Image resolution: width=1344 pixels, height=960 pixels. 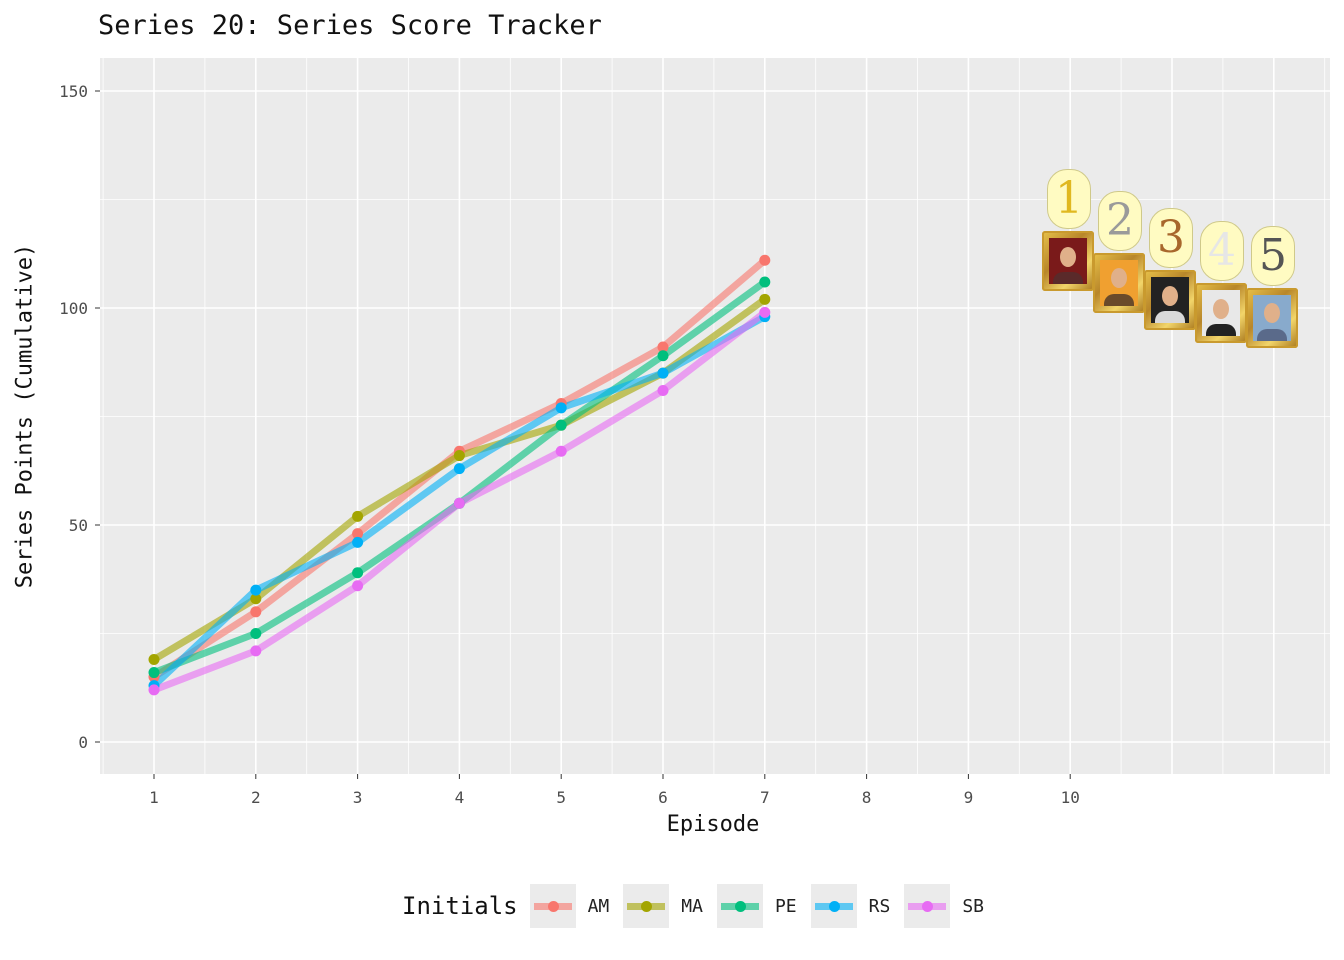 I want to click on x-tick-label: 9, so click(x=969, y=797).